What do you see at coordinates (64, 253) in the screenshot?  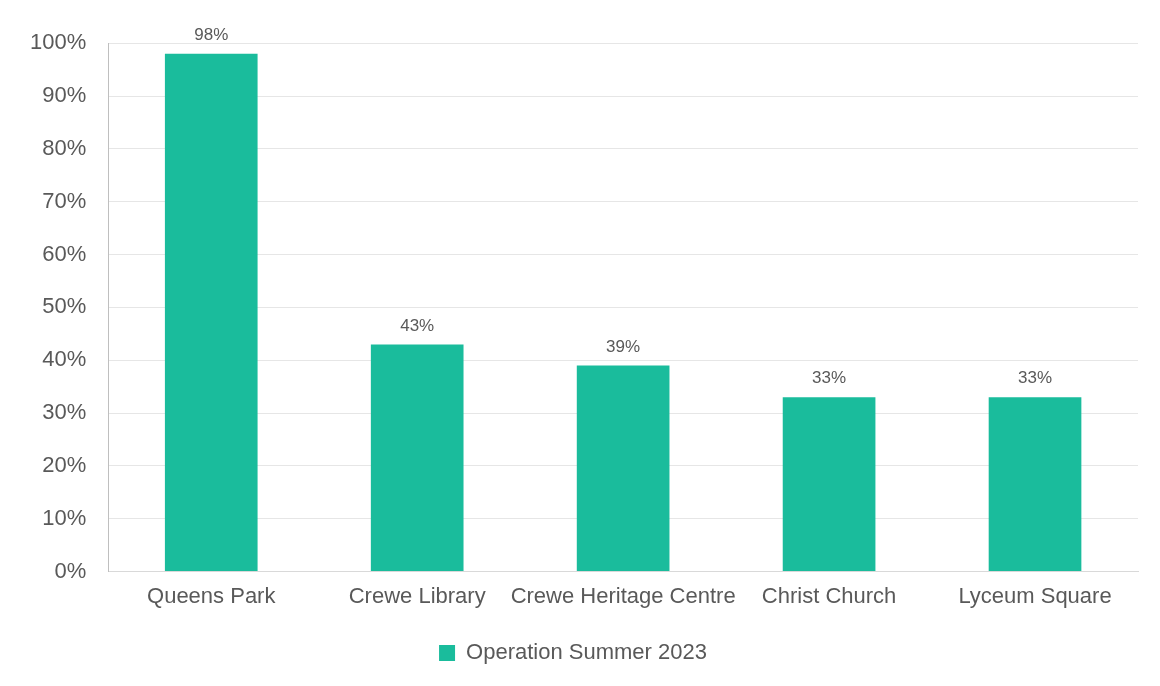 I see `y-tick-label: 60%` at bounding box center [64, 253].